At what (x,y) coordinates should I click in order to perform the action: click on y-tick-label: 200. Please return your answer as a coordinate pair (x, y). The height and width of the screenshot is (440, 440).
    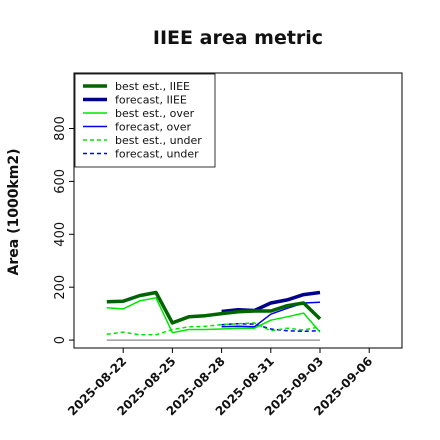
    Looking at the image, I should click on (60, 287).